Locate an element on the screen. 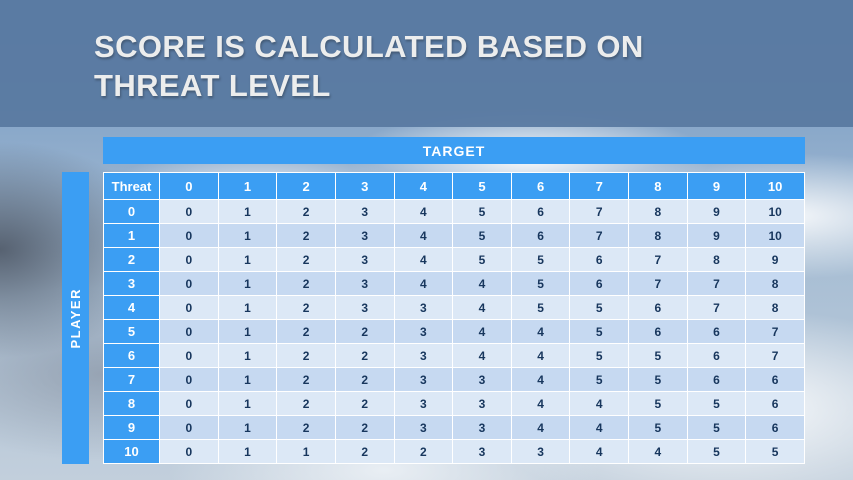 This screenshot has height=480, width=853. table-row: 1 0 1 2 3 4 5 6 7 8 9 10 is located at coordinates (454, 235).